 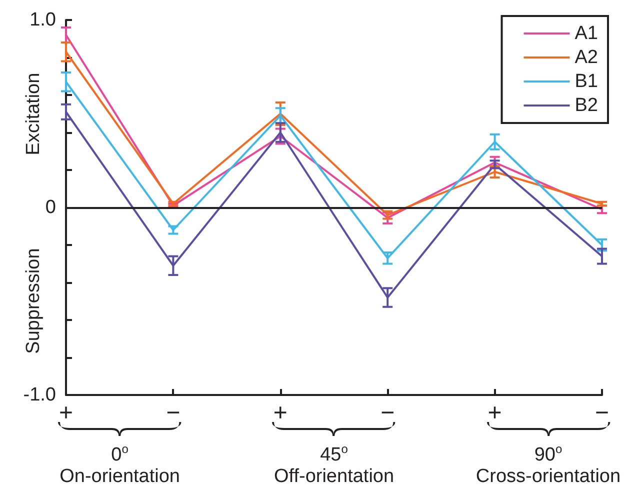 I want to click on y-tick-label: -1.0, so click(x=39, y=395).